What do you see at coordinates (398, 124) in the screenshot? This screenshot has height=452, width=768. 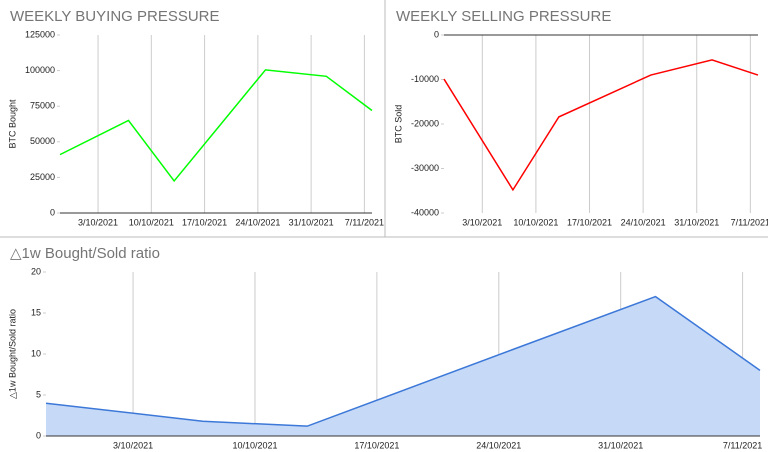 I see `y-axis-label: BTC Sold` at bounding box center [398, 124].